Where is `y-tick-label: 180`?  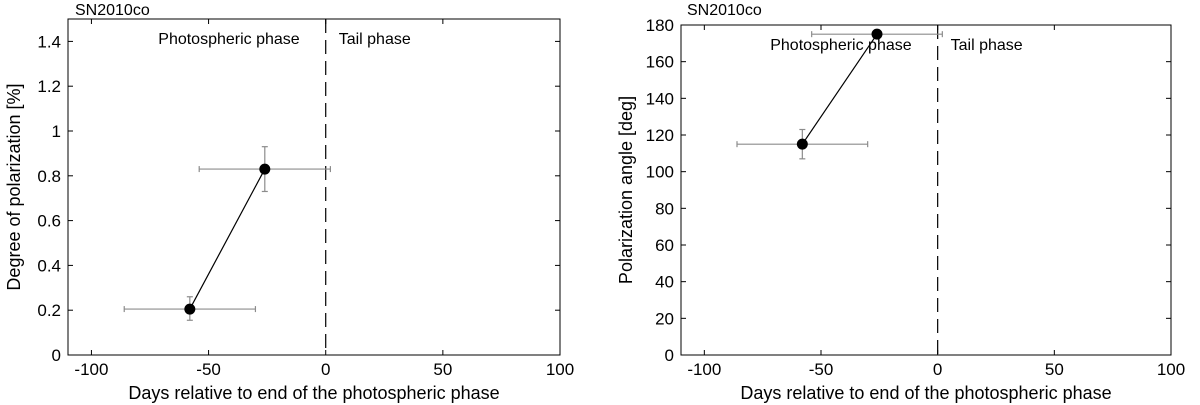 y-tick-label: 180 is located at coordinates (660, 25).